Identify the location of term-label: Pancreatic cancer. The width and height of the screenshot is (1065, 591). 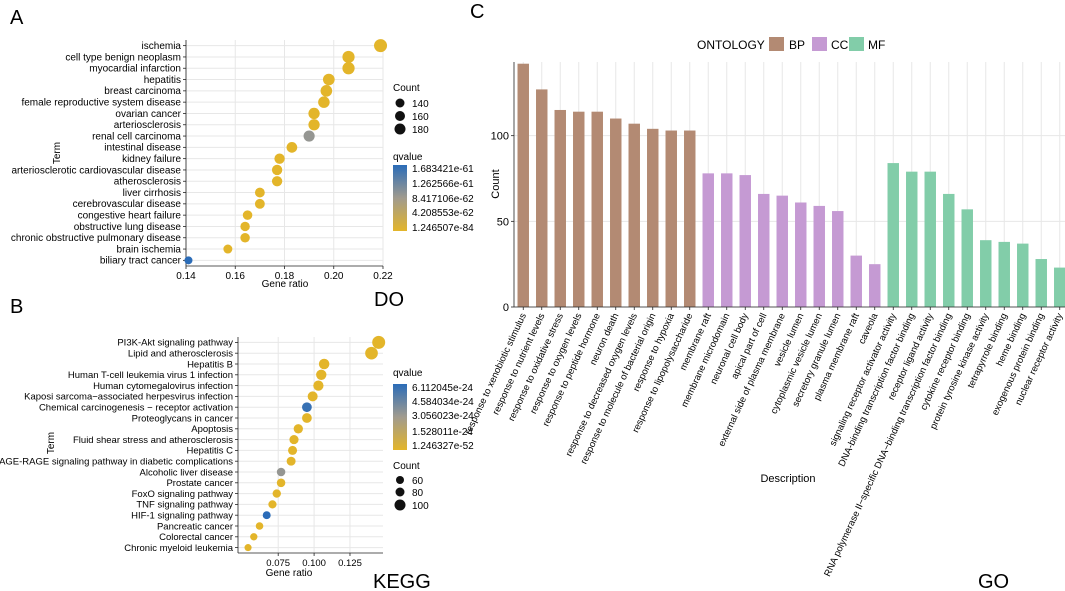
(195, 526).